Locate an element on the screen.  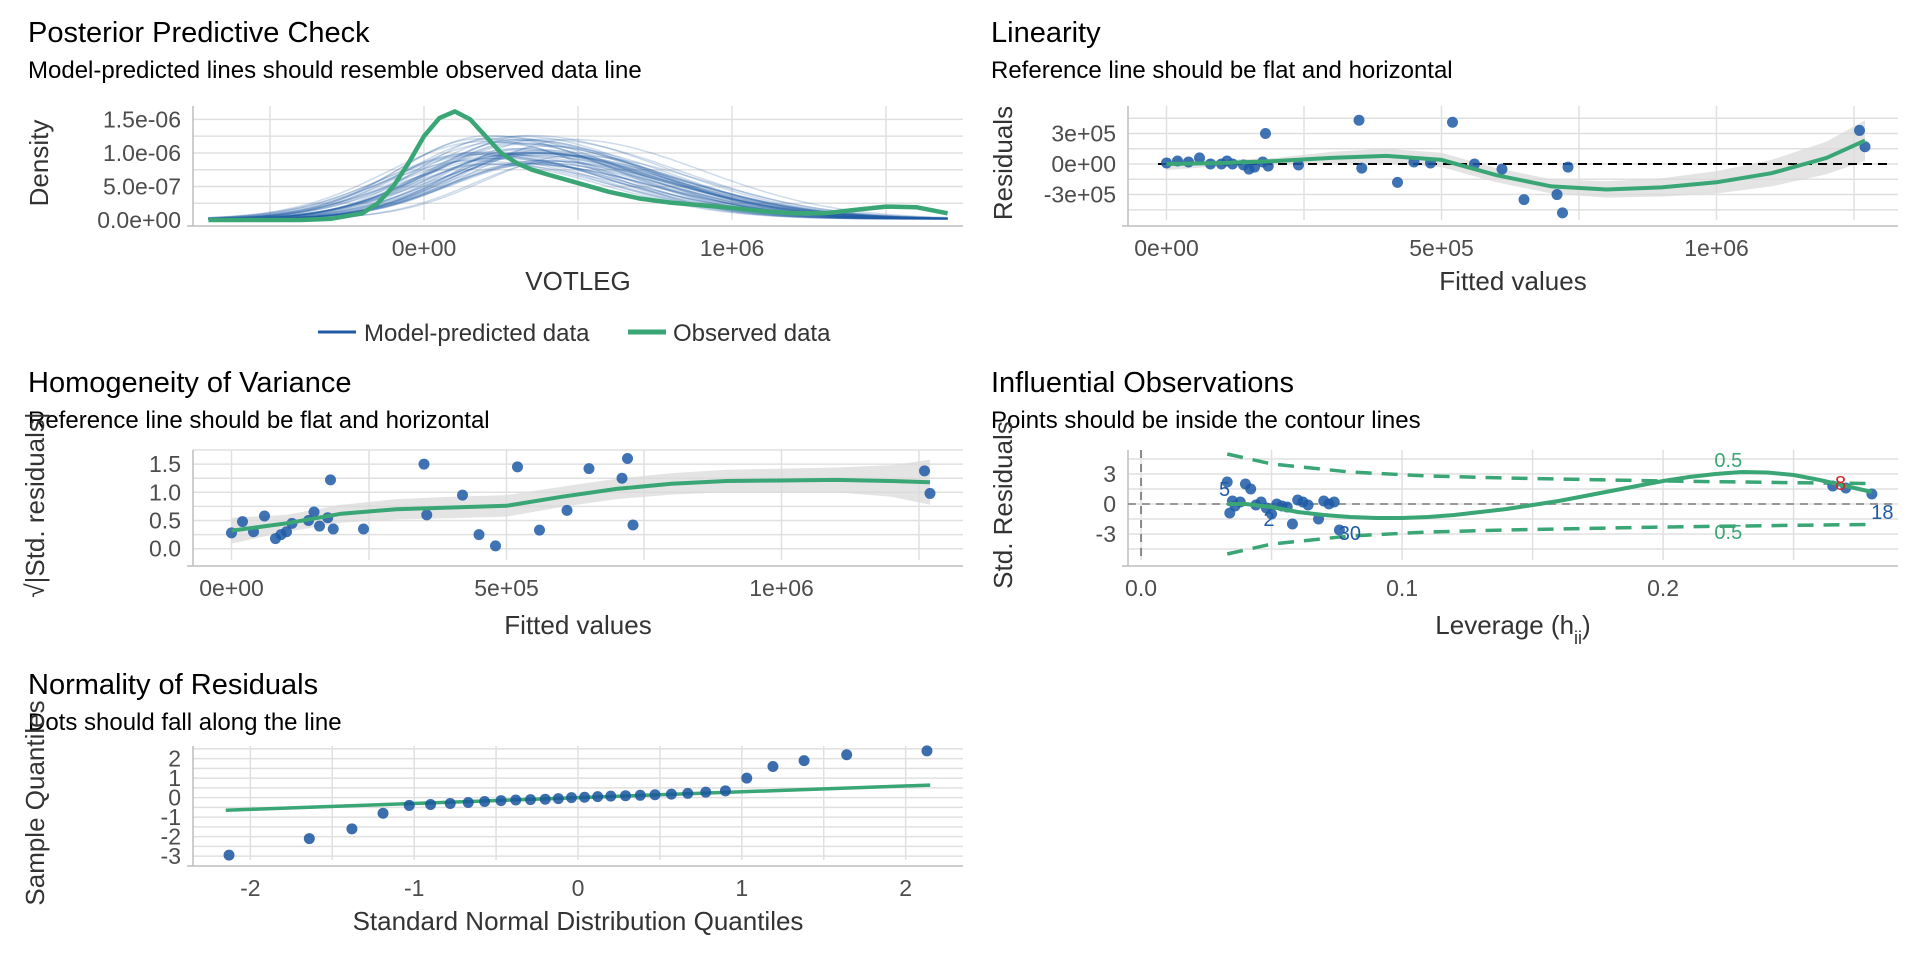
ppc-grid is located at coordinates (578, 163).